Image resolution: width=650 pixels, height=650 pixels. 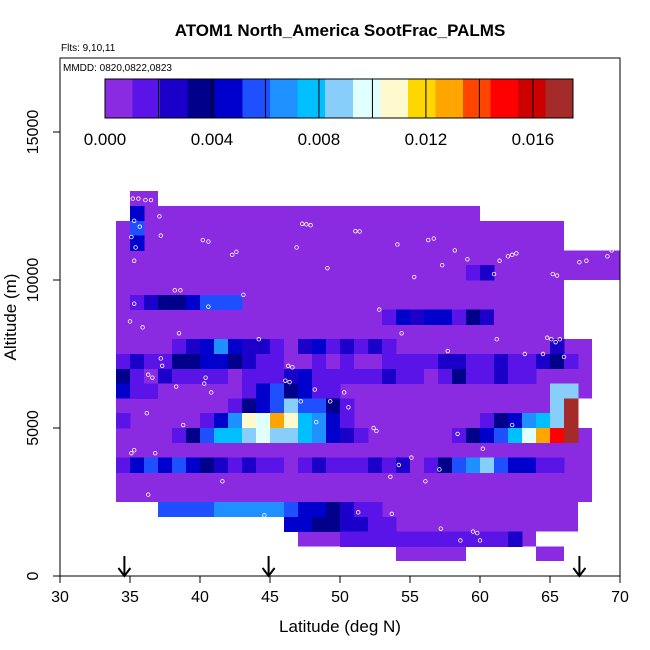 I want to click on y-axis-title: Altitude (m), so click(x=10, y=317).